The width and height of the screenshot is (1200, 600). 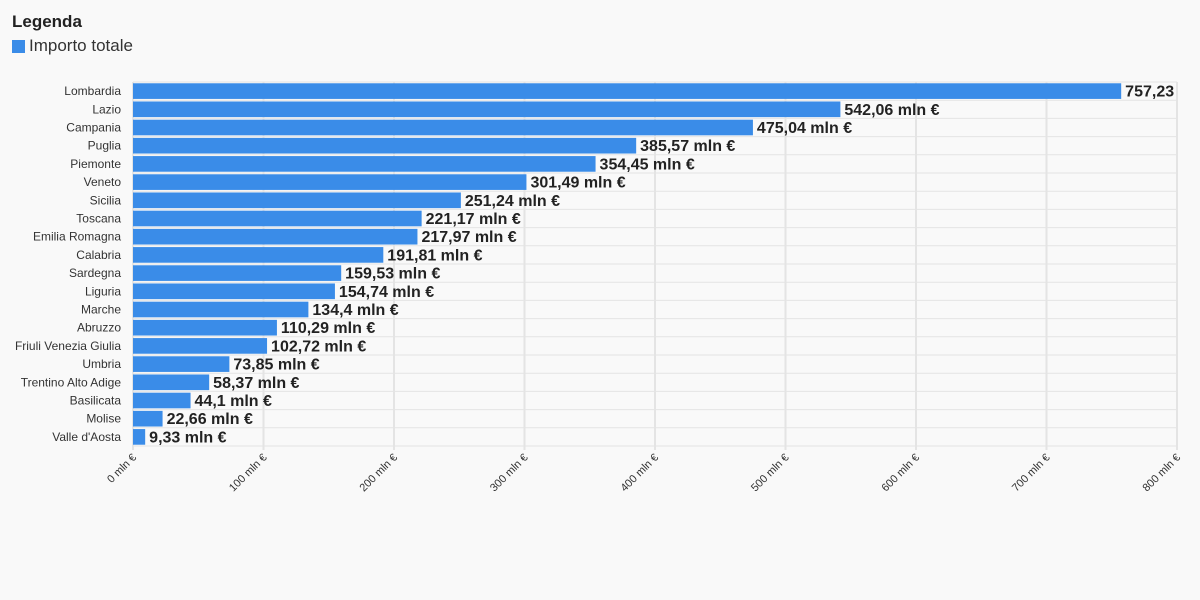 I want to click on legend-swatch, so click(x=18, y=46).